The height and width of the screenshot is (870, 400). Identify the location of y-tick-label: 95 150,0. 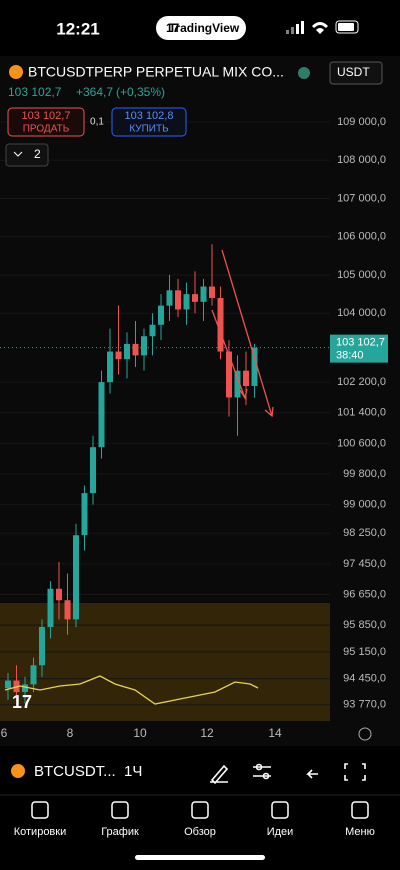
(364, 652).